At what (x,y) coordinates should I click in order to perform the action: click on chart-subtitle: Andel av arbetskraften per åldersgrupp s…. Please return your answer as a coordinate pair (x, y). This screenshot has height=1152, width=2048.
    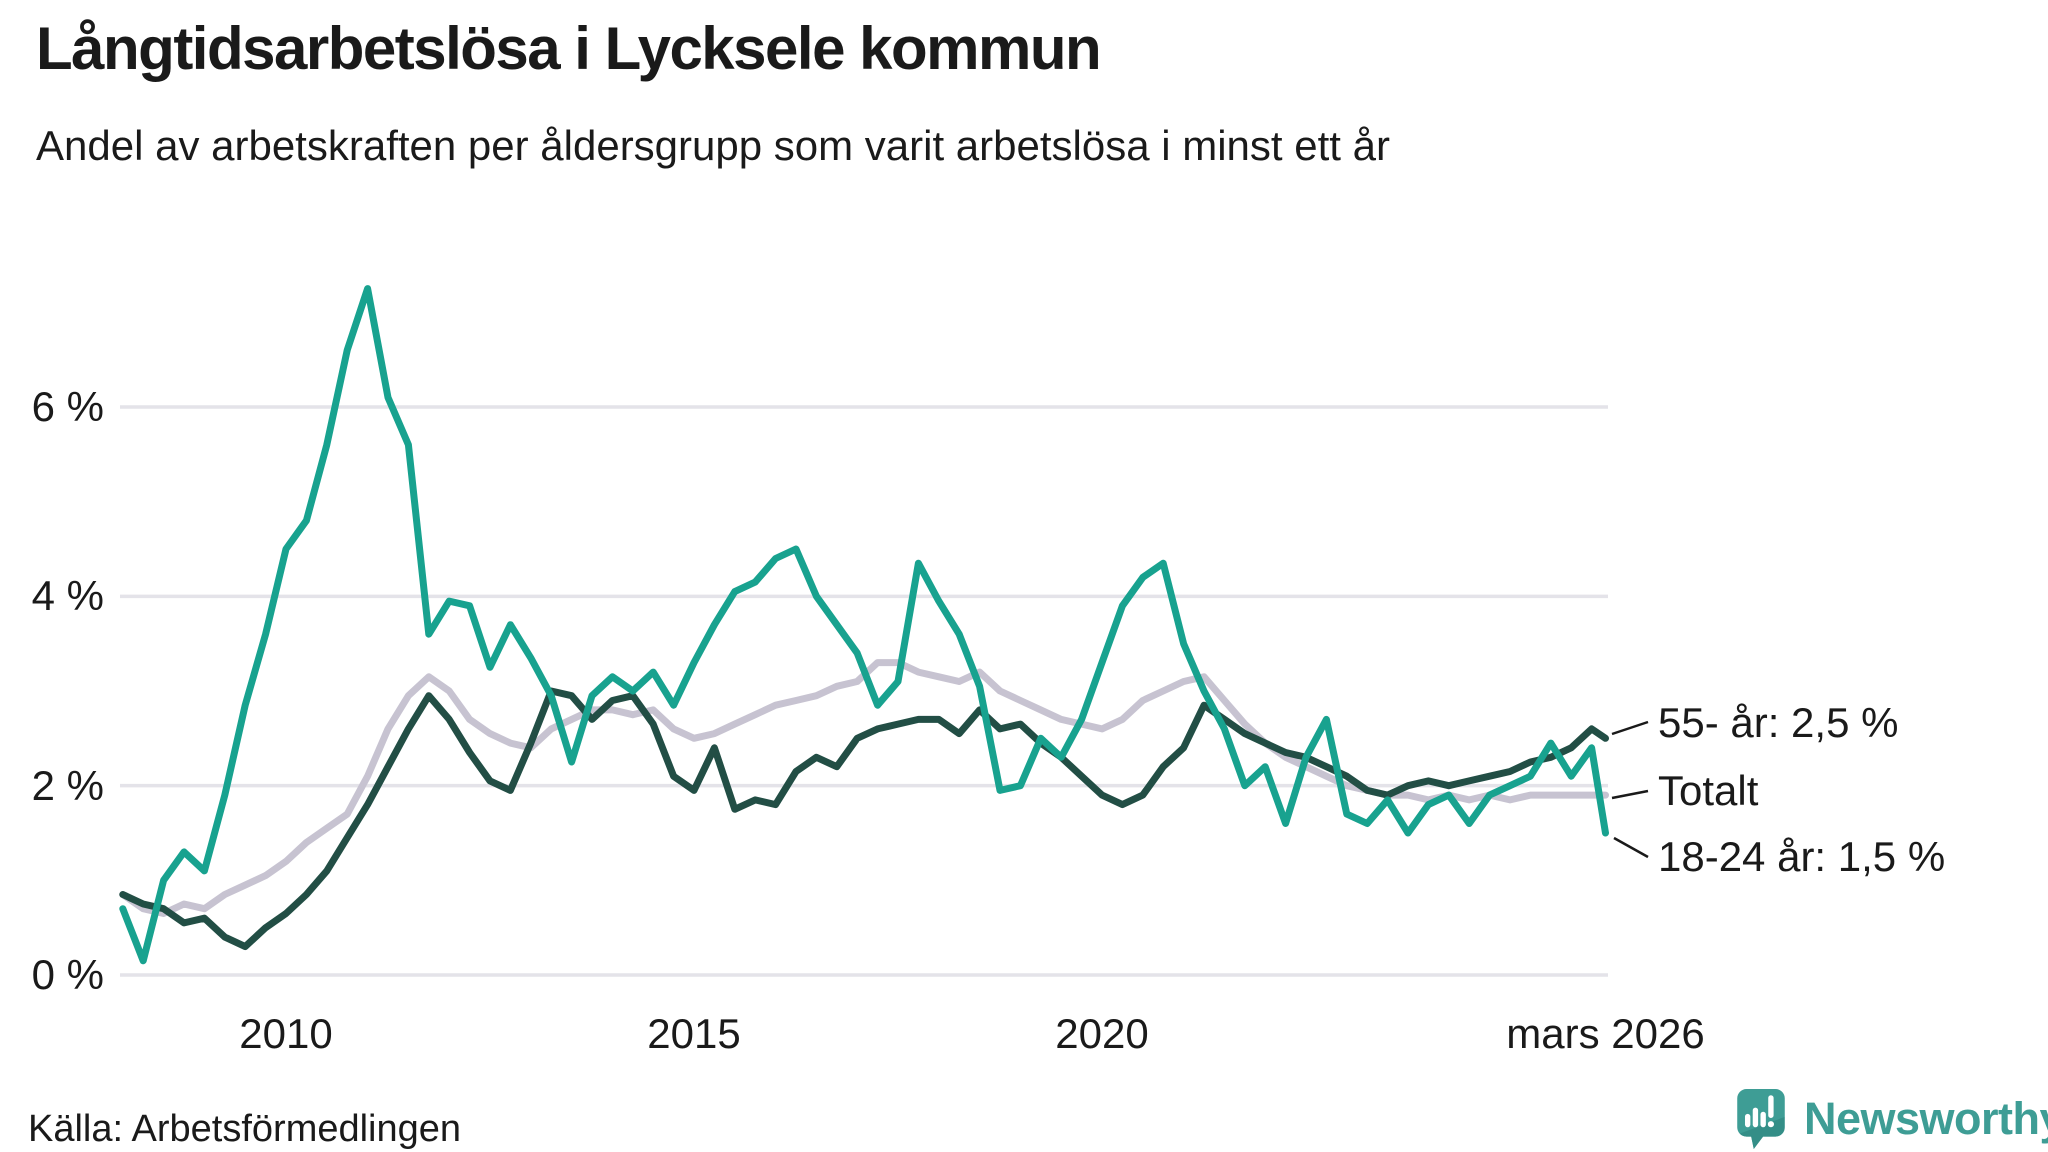
    Looking at the image, I should click on (713, 145).